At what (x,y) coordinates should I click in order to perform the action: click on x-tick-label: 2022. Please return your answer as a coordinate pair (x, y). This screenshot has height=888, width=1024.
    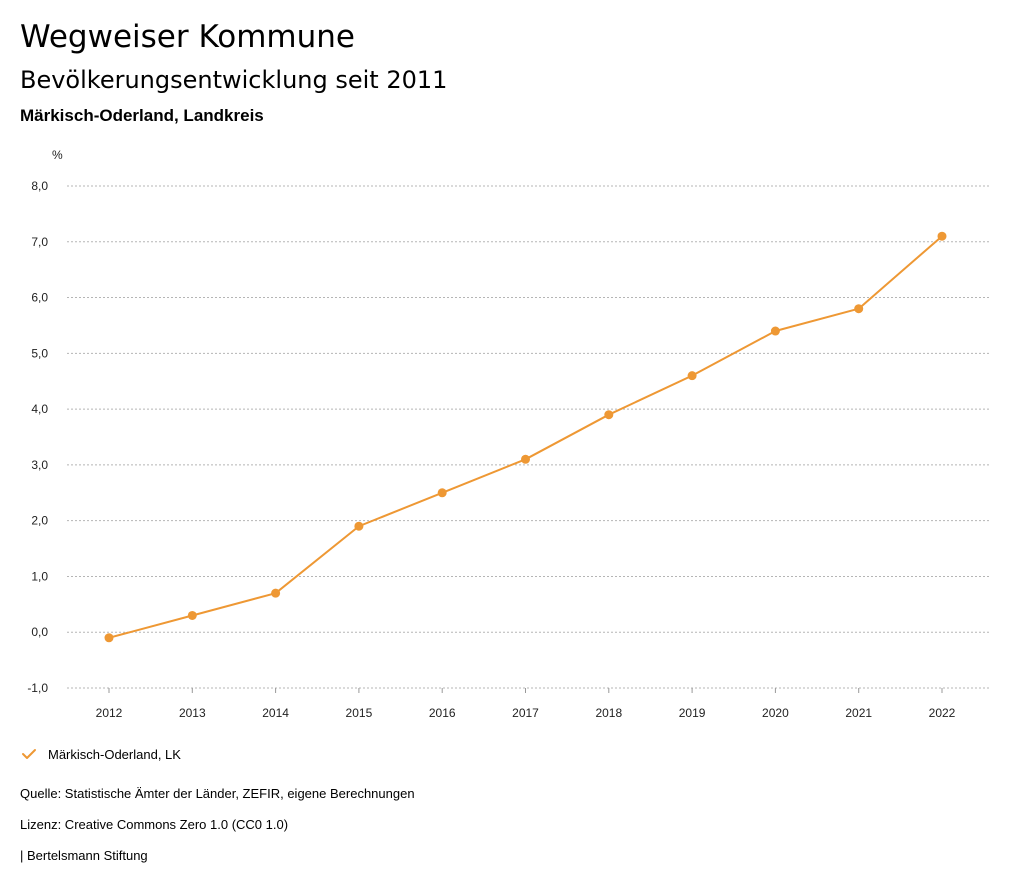
    Looking at the image, I should click on (942, 713).